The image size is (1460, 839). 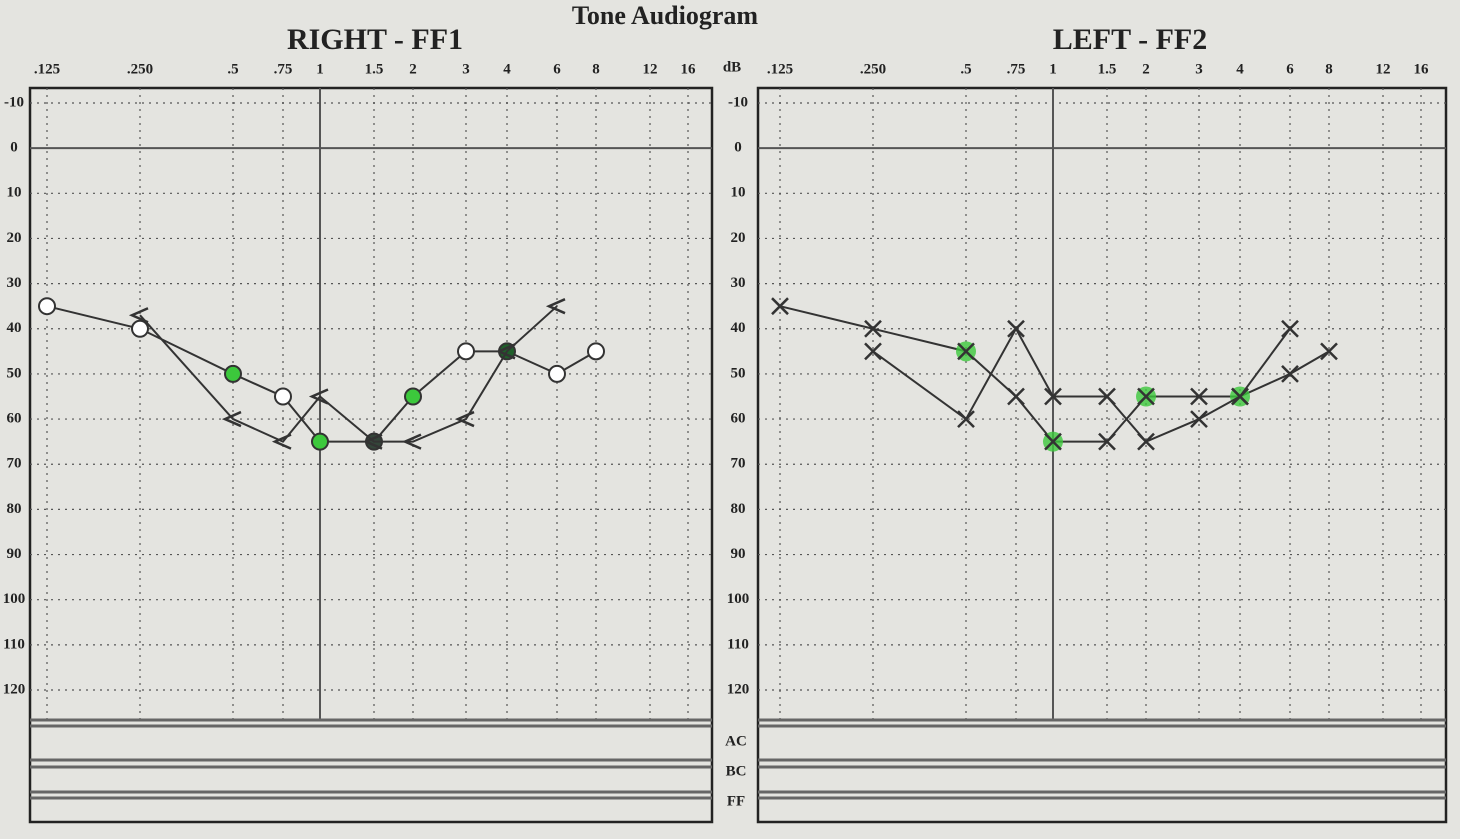 I want to click on chart-title: LEFT - FF2, so click(x=1130, y=39).